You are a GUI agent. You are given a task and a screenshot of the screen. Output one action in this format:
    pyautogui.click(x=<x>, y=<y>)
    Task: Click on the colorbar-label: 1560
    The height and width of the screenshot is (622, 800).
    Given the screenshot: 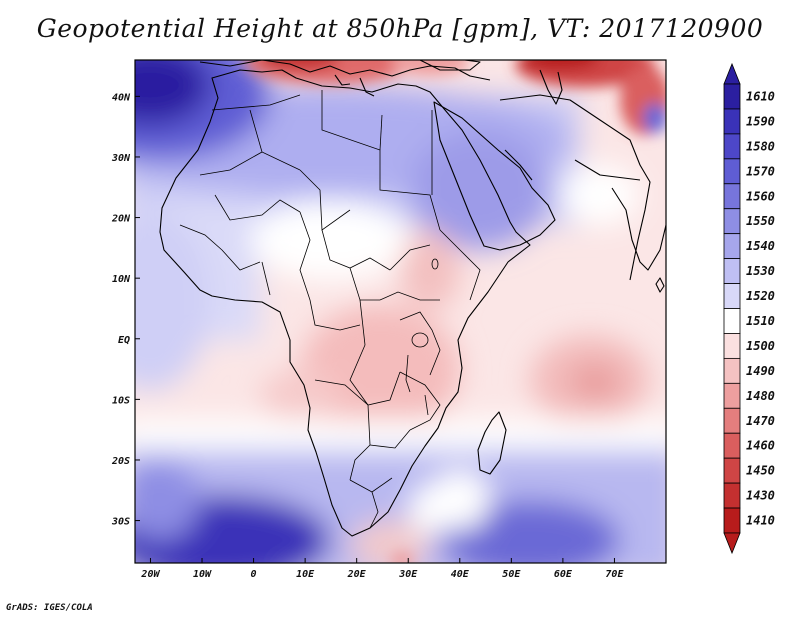 What is the action you would take?
    pyautogui.click(x=760, y=196)
    